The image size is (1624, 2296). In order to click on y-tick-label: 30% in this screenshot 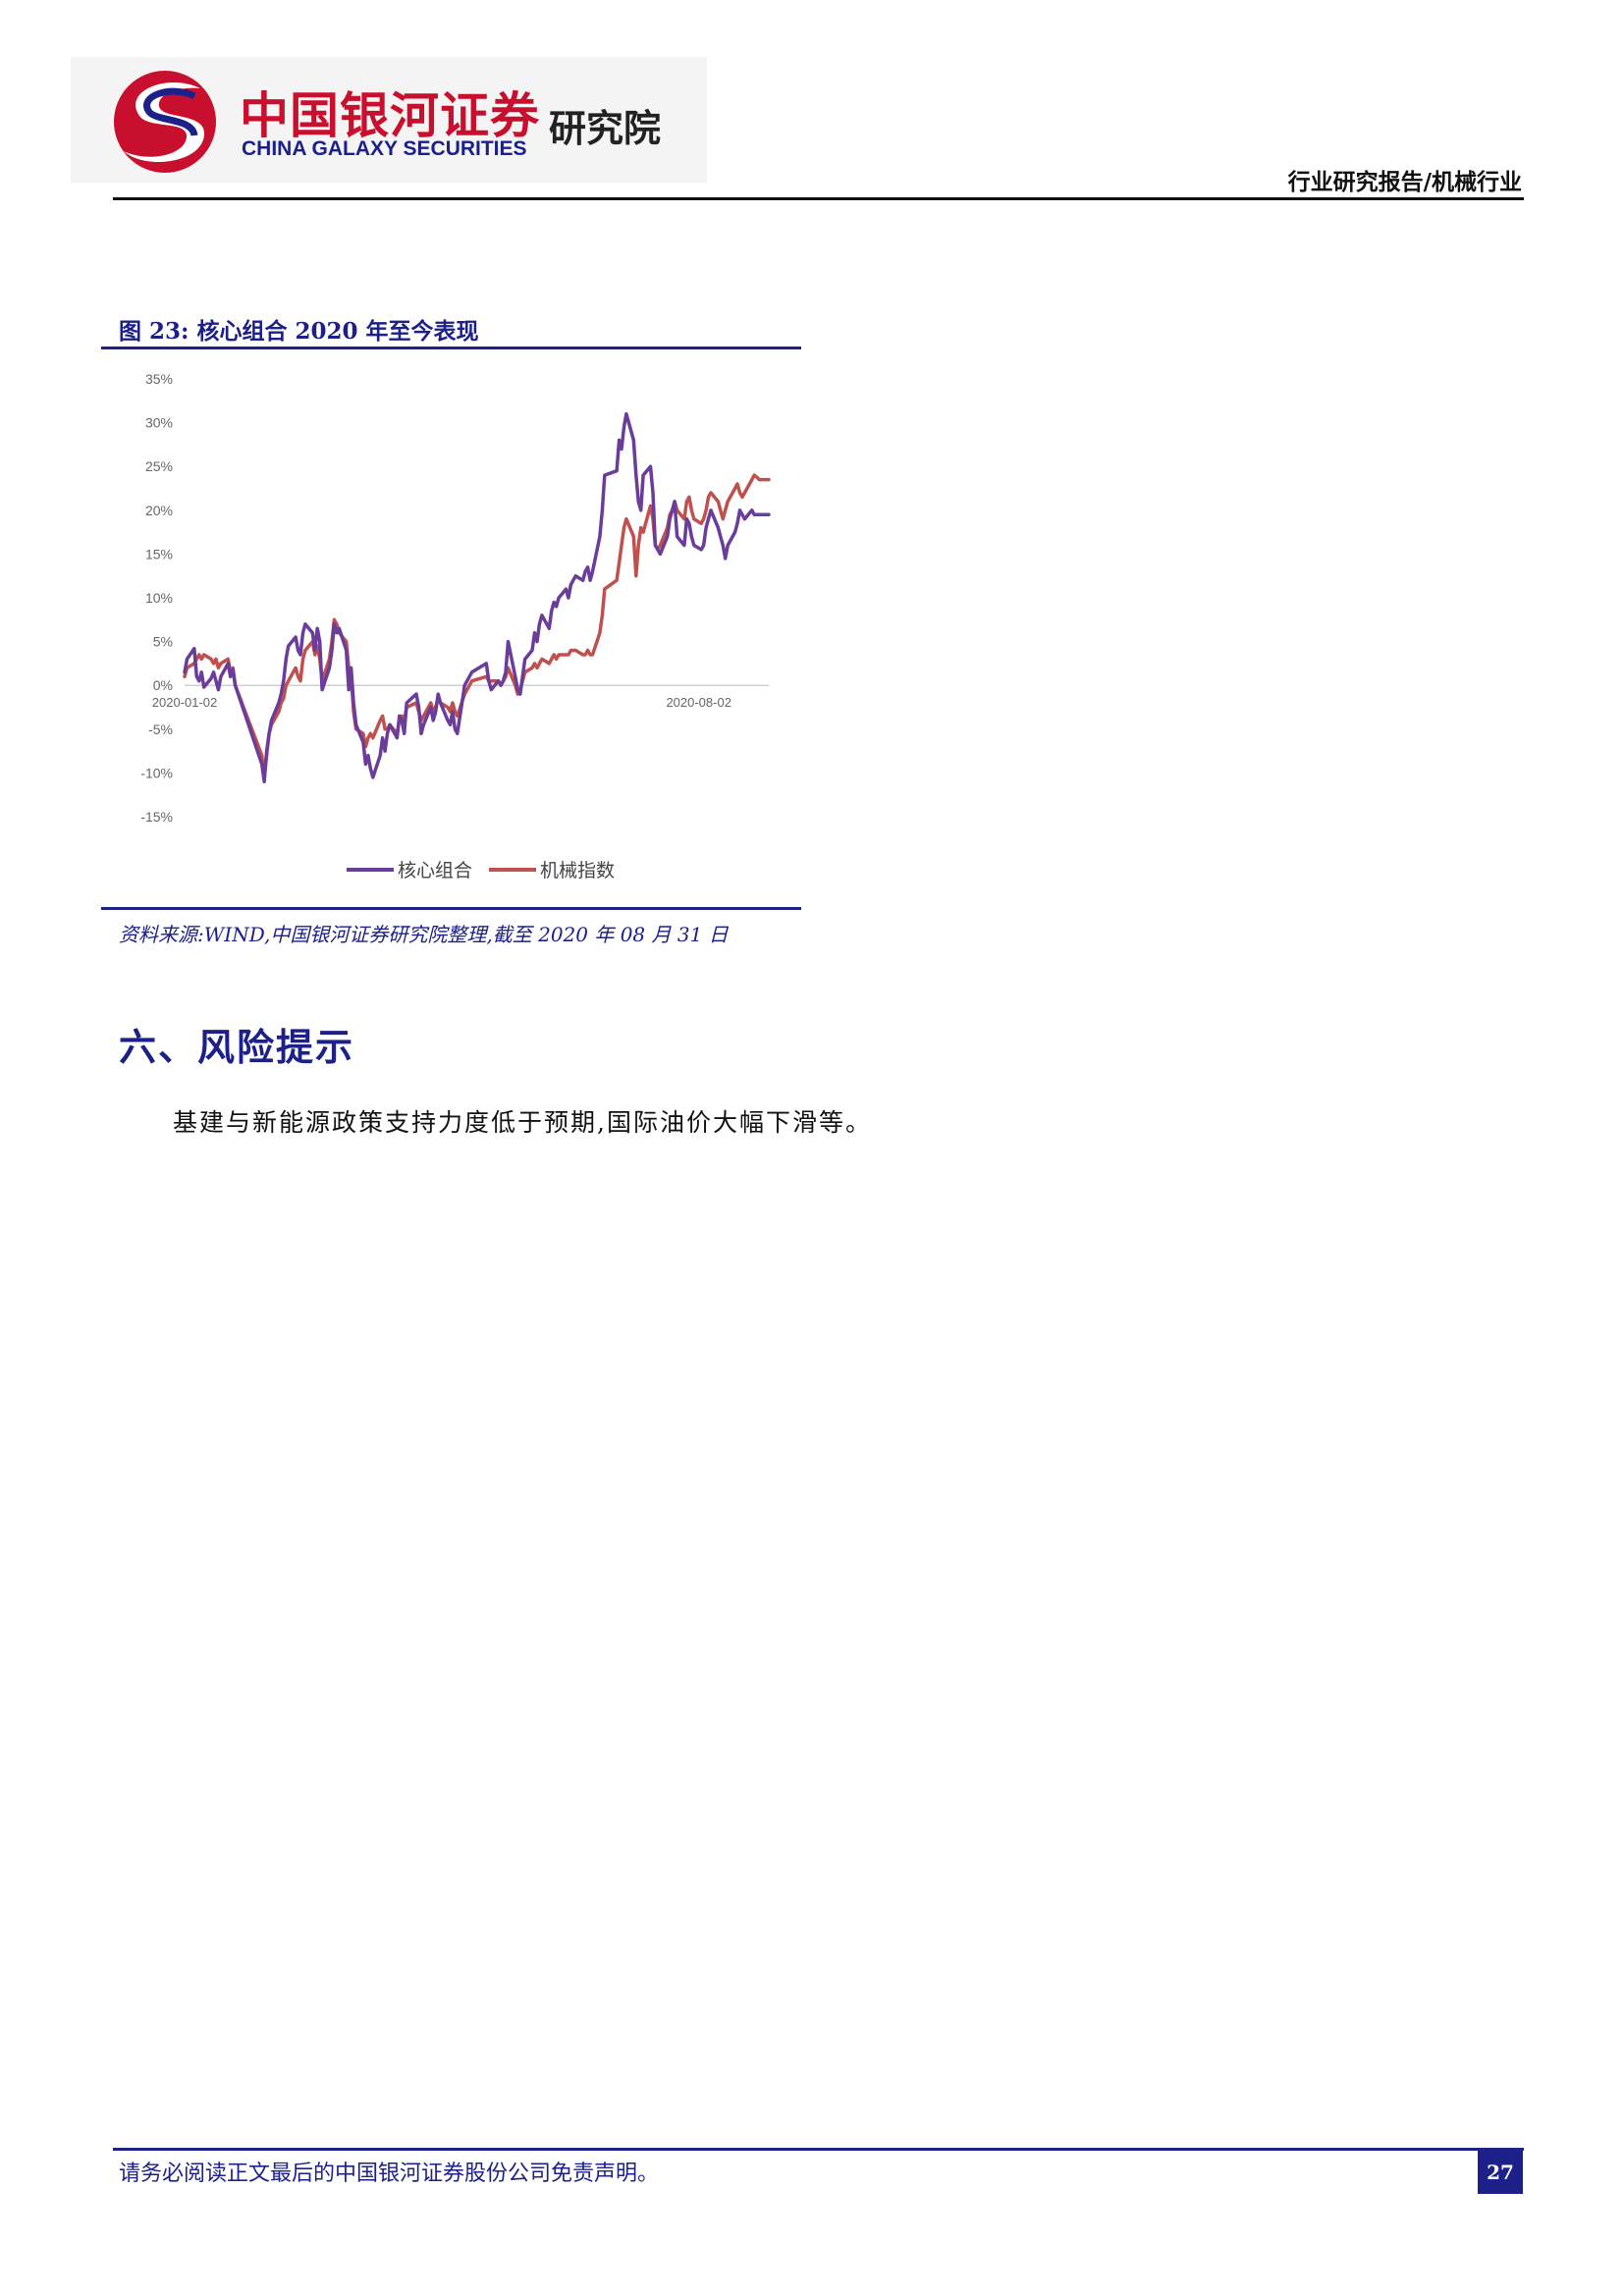, I will do `click(159, 423)`.